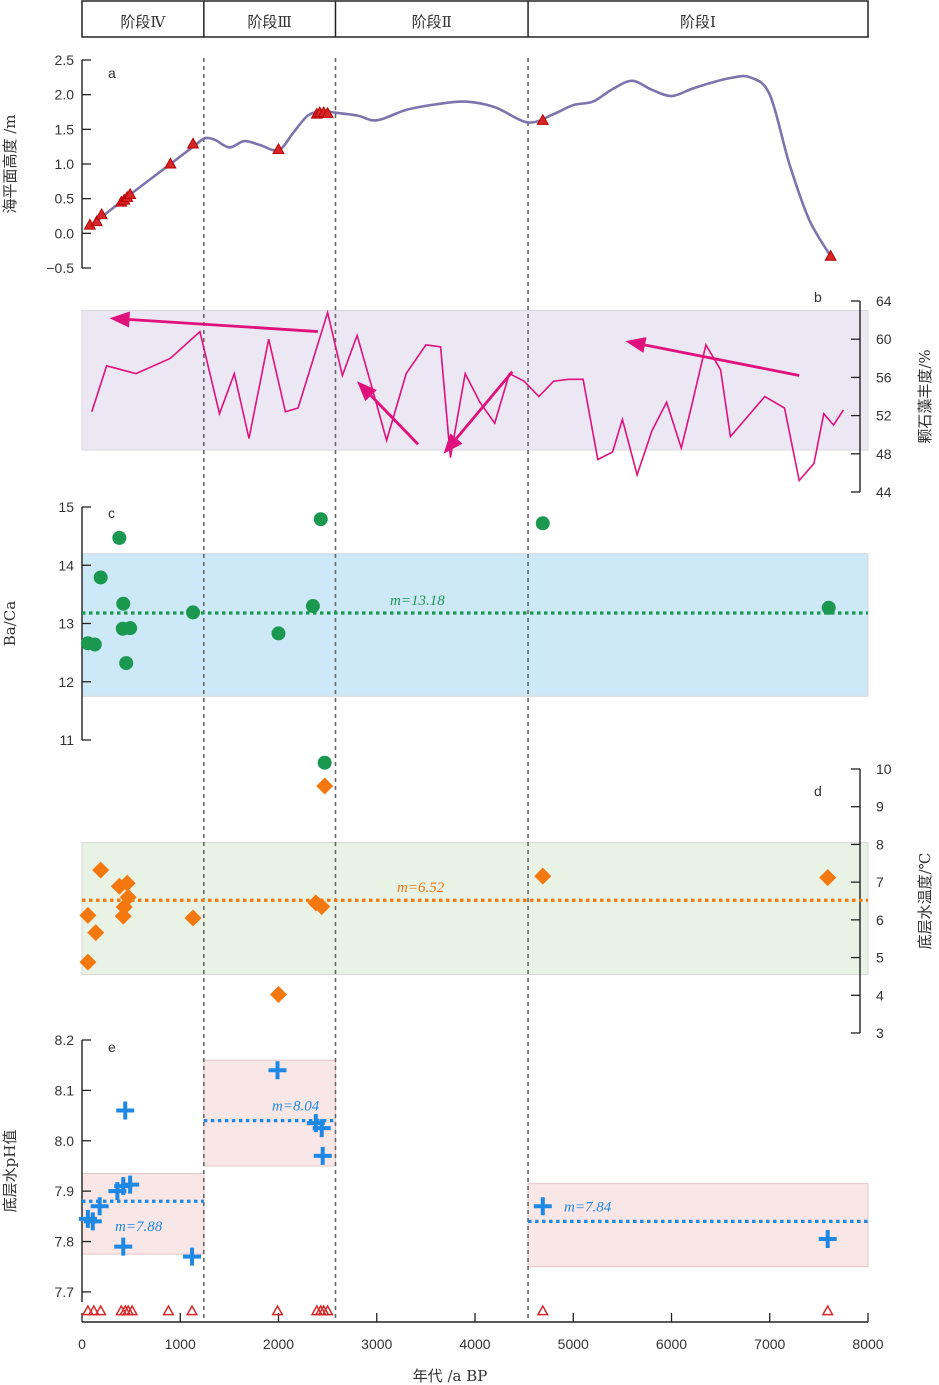 The image size is (939, 1385). I want to click on y-tick-label: 7, so click(880, 882).